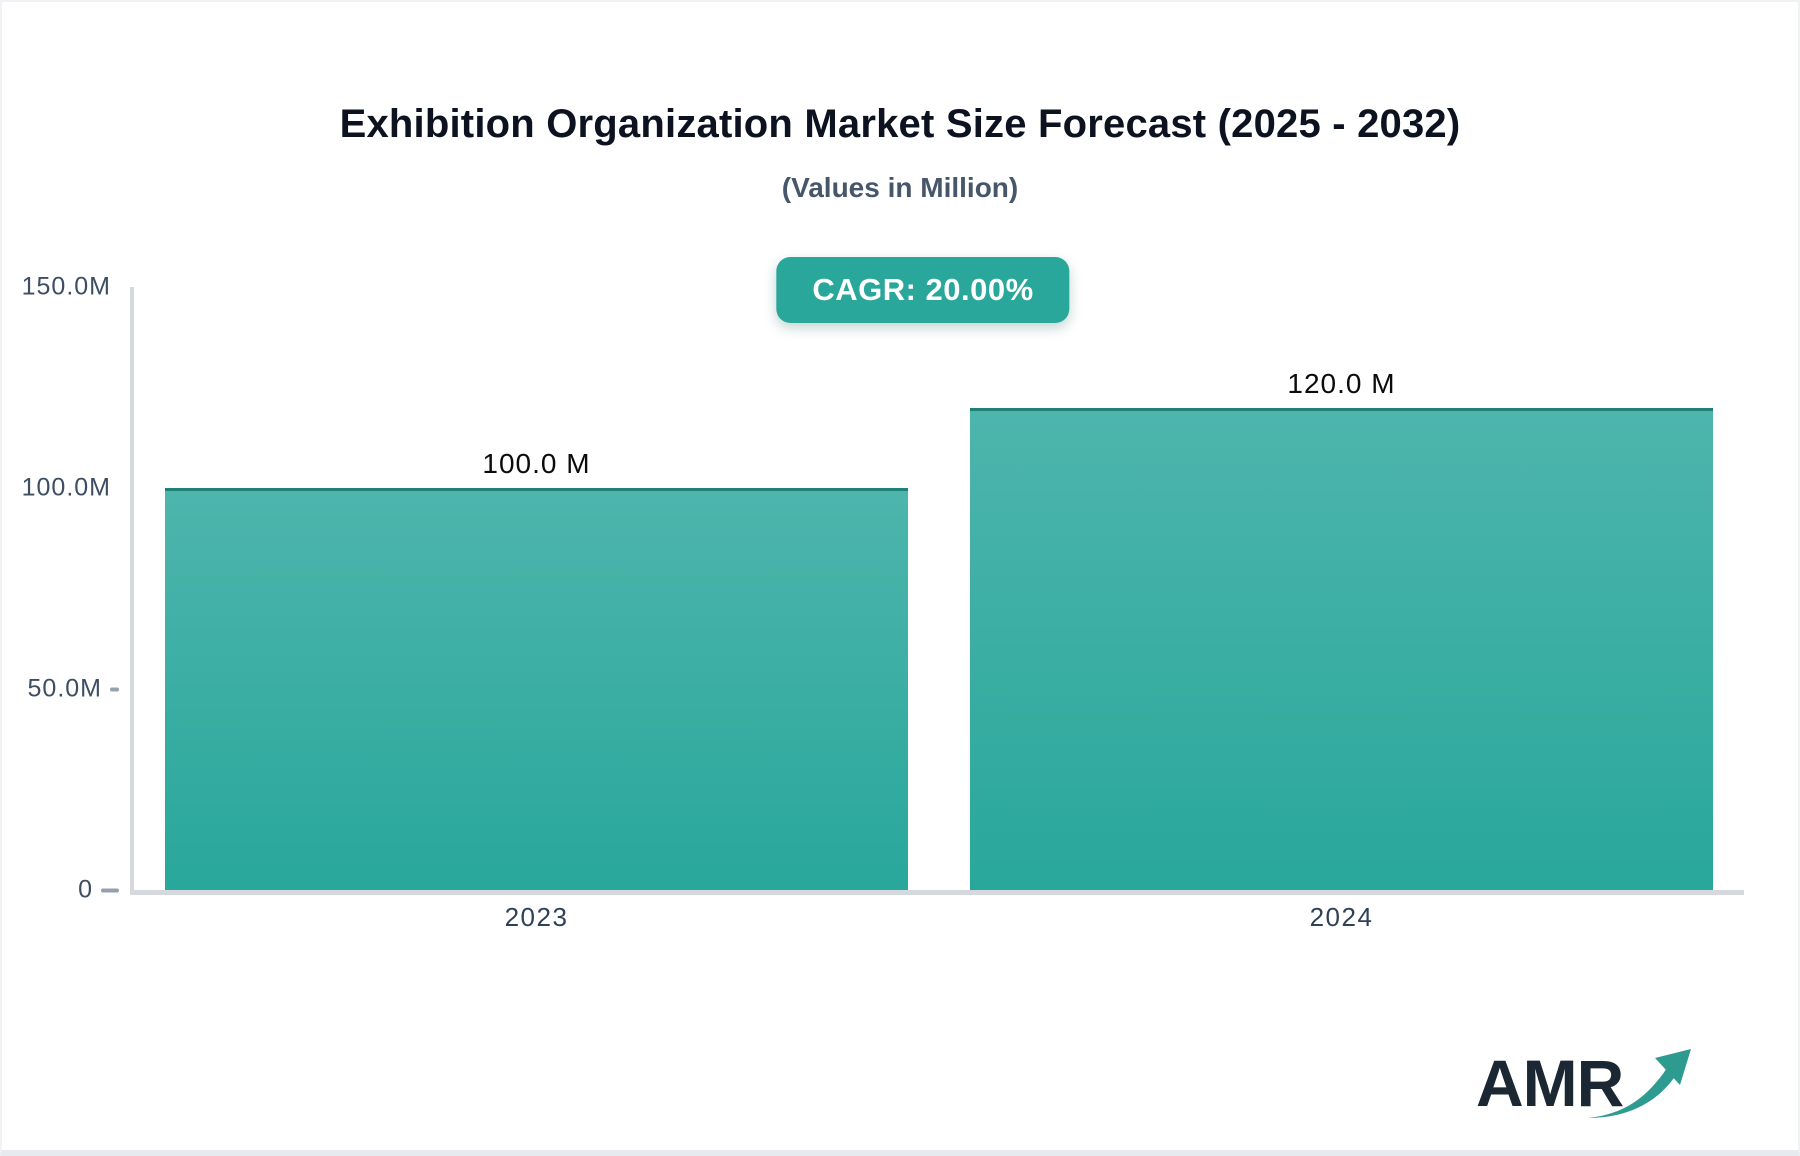 The height and width of the screenshot is (1156, 1800). Describe the element at coordinates (66, 286) in the screenshot. I see `y-axis-tick-label: 150.0M` at that location.